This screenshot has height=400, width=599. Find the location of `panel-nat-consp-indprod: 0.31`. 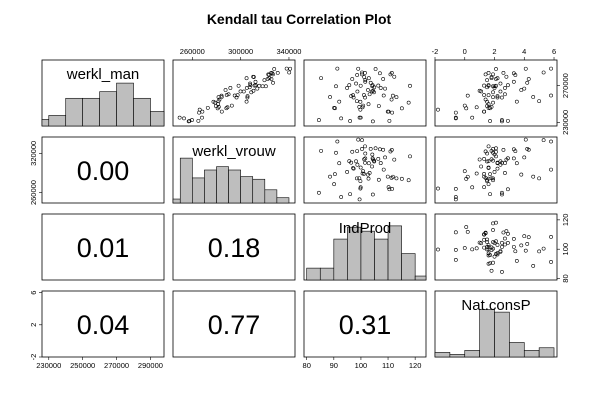

panel-nat-consp-indprod: 0.31 is located at coordinates (365, 324).